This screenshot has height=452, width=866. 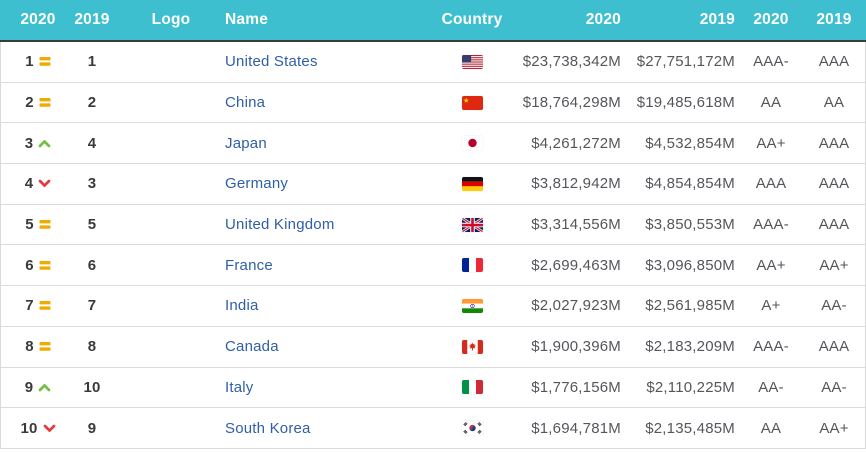 What do you see at coordinates (690, 387) in the screenshot?
I see `value-2019: $2,110,225M` at bounding box center [690, 387].